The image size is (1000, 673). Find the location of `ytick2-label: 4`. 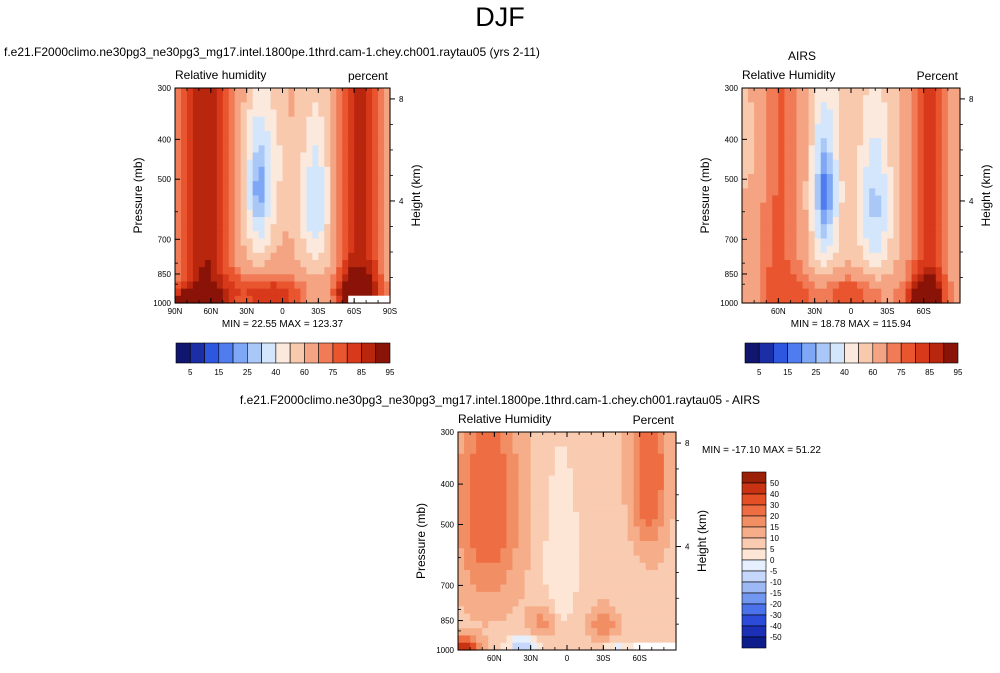

ytick2-label: 4 is located at coordinates (971, 201).